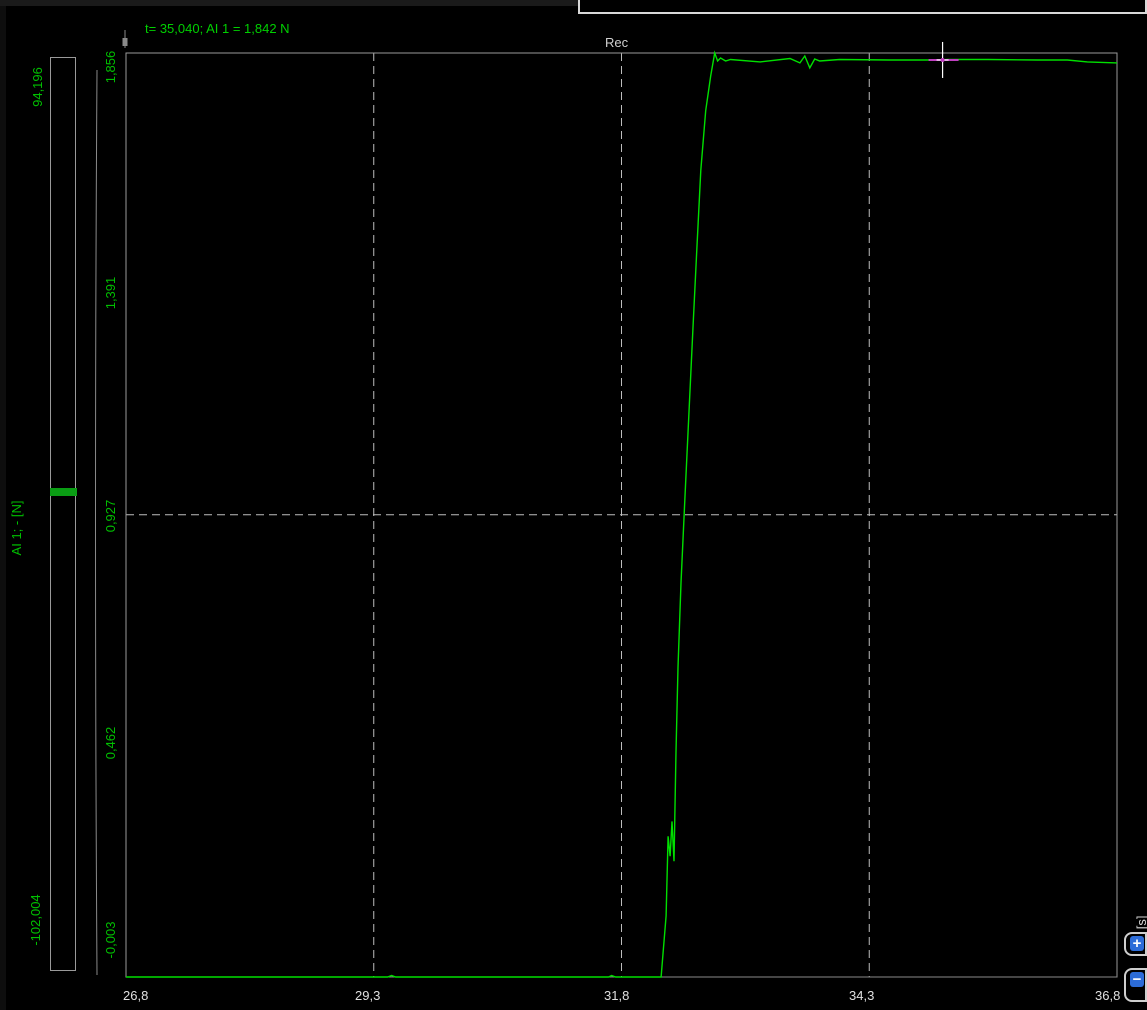  I want to click on y-axis-ruler, so click(96, 522).